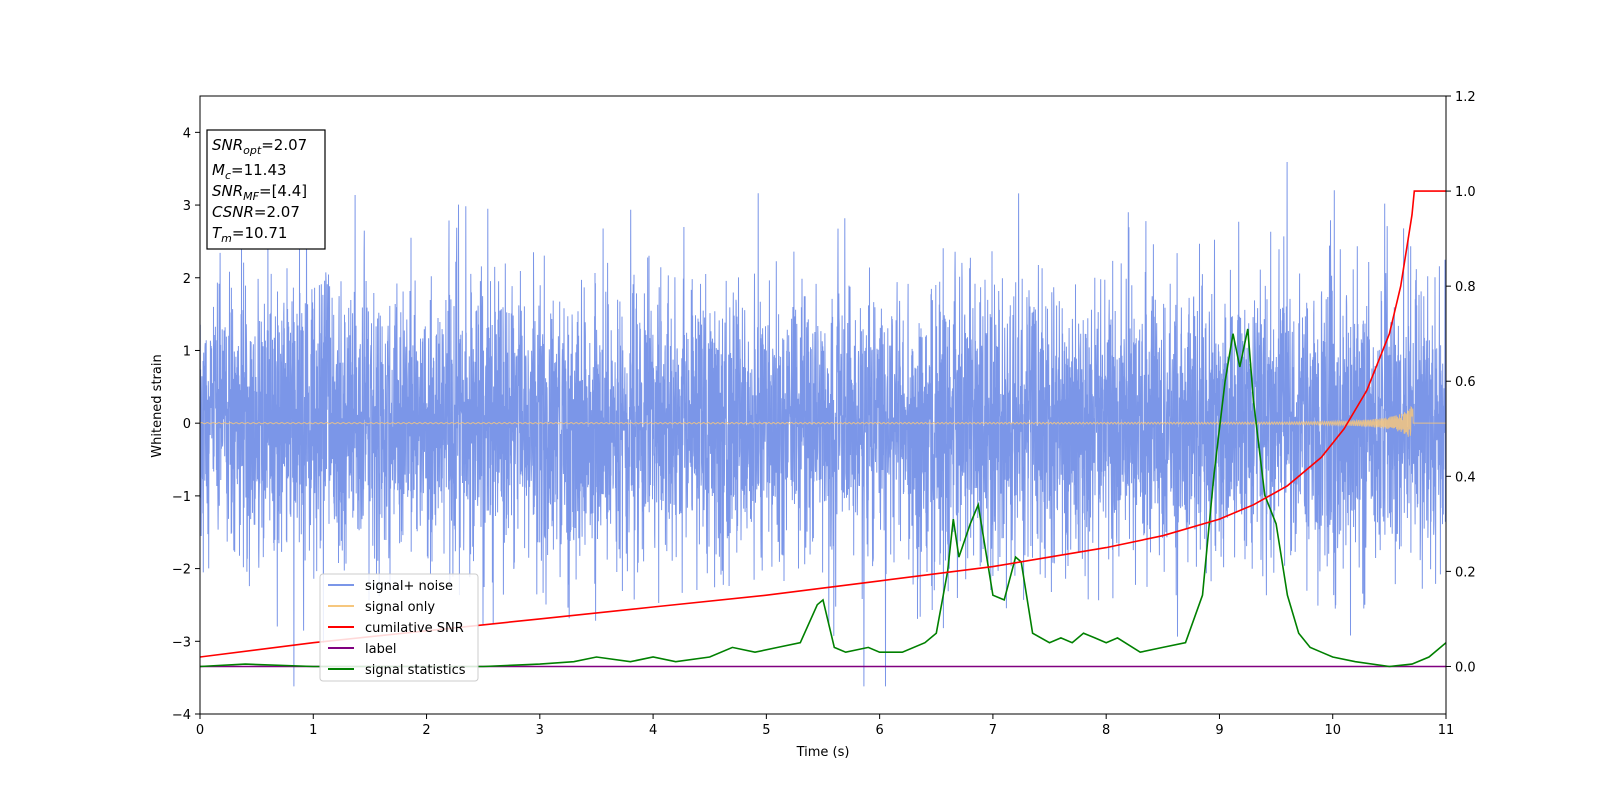  I want to click on legend-label: label, so click(380, 649).